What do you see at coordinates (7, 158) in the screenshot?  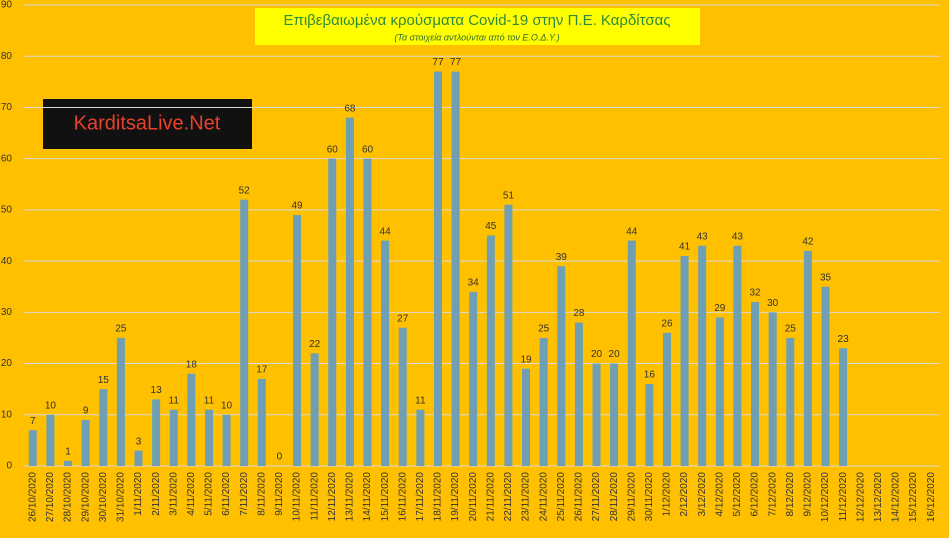 I see `y-tick-label: 60` at bounding box center [7, 158].